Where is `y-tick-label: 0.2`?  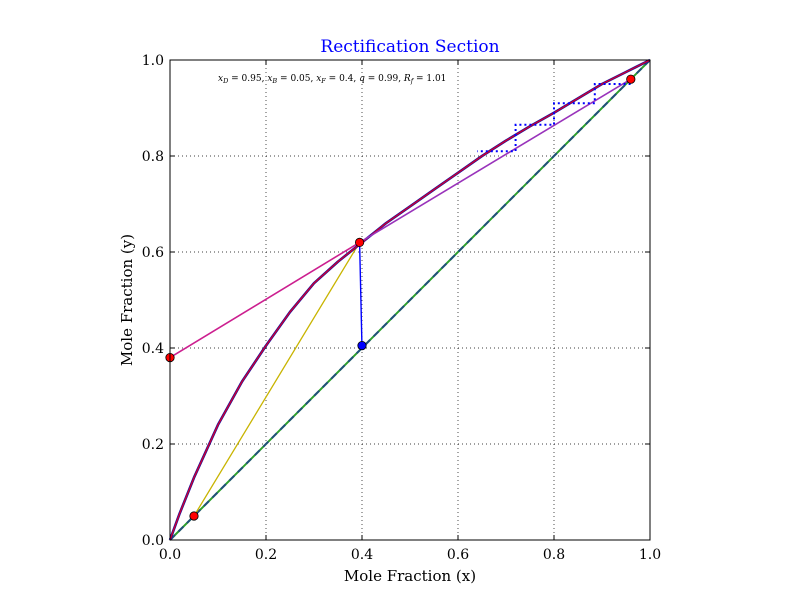
y-tick-label: 0.2 is located at coordinates (153, 445).